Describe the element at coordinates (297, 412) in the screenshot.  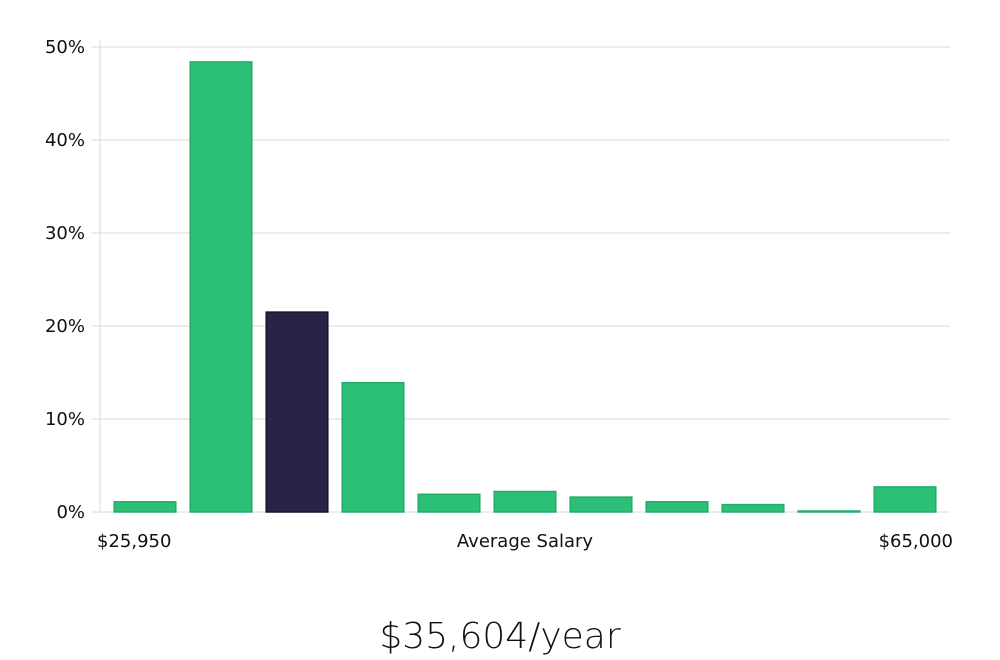
I see `bar-highlighted` at that location.